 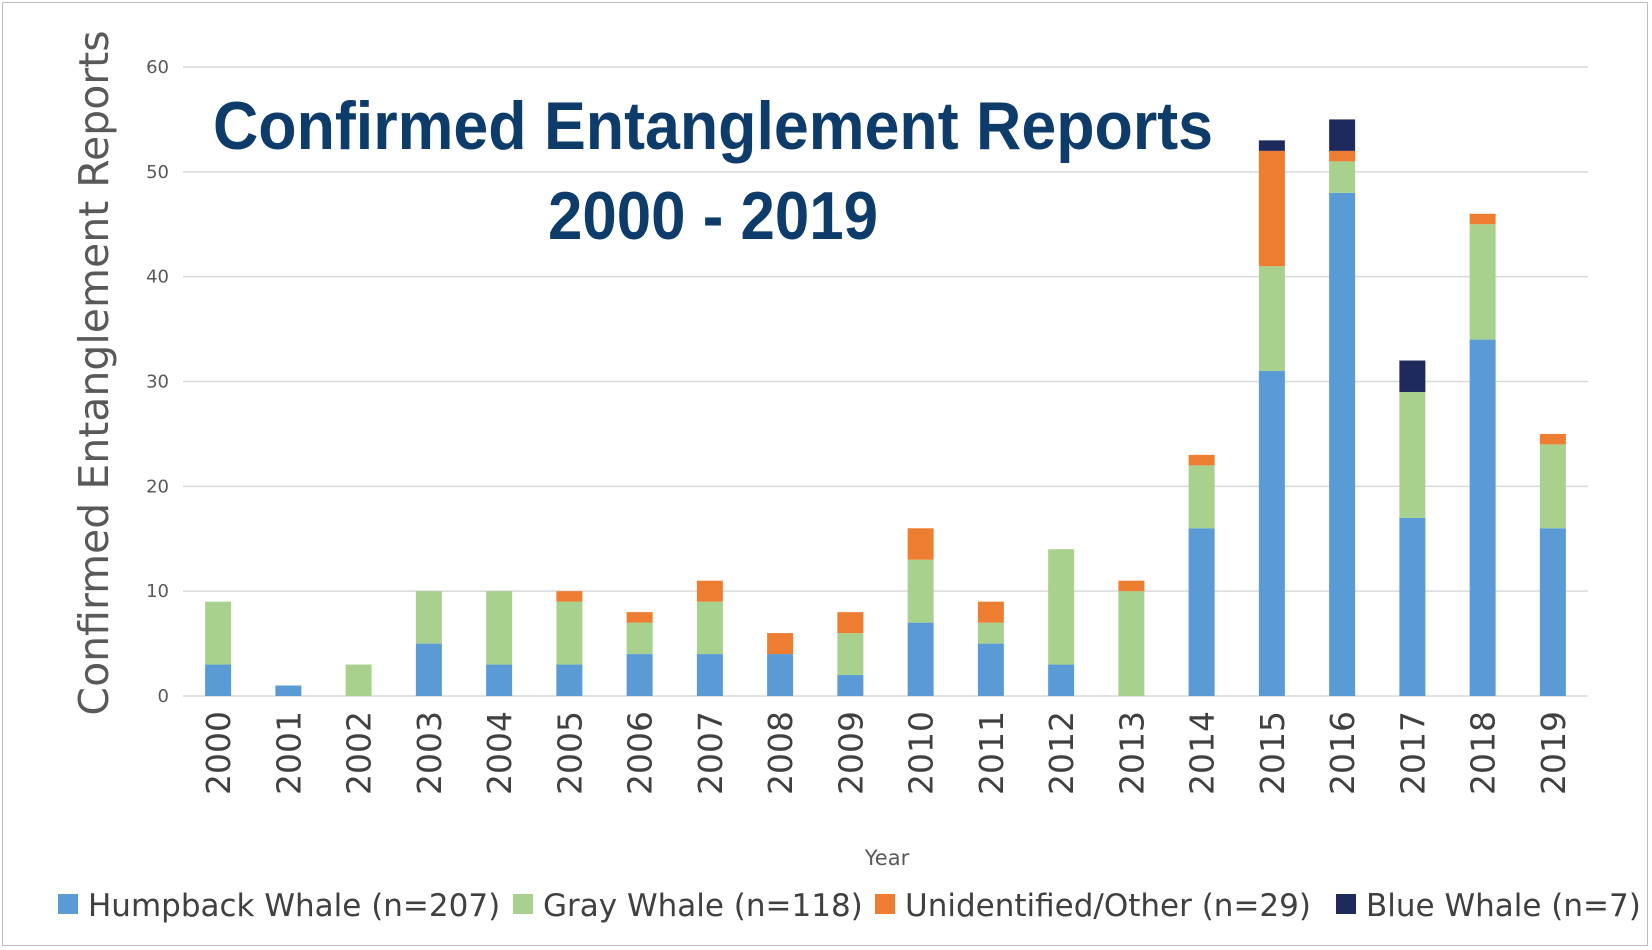 What do you see at coordinates (499, 753) in the screenshot?
I see `x-tick-label: 2004` at bounding box center [499, 753].